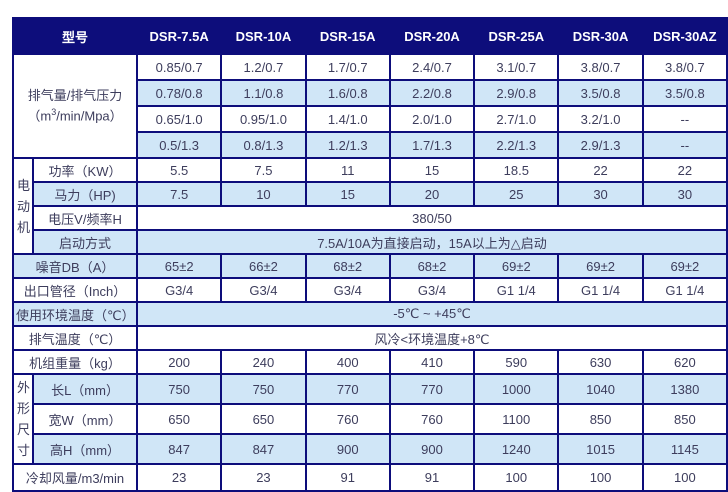  What do you see at coordinates (516, 419) in the screenshot?
I see `value-cell: 1100` at bounding box center [516, 419].